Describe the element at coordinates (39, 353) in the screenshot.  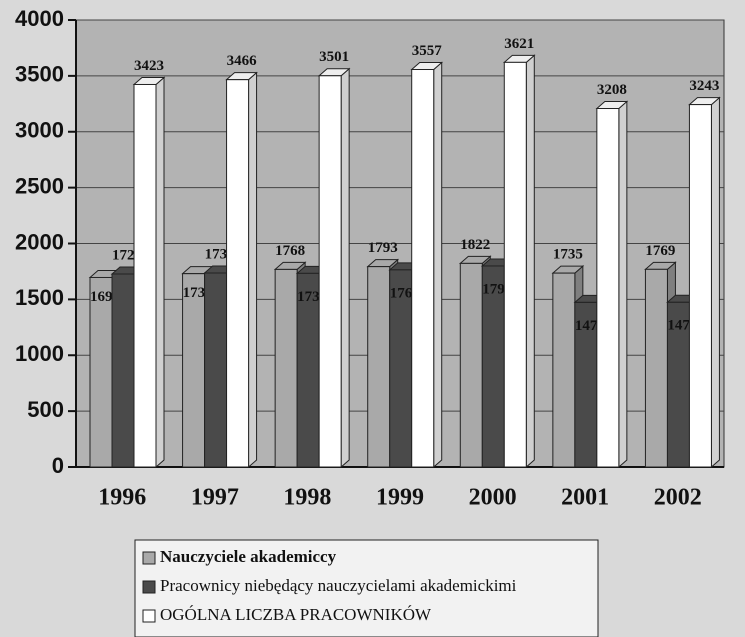
I see `y-tick-label: 1000` at that location.